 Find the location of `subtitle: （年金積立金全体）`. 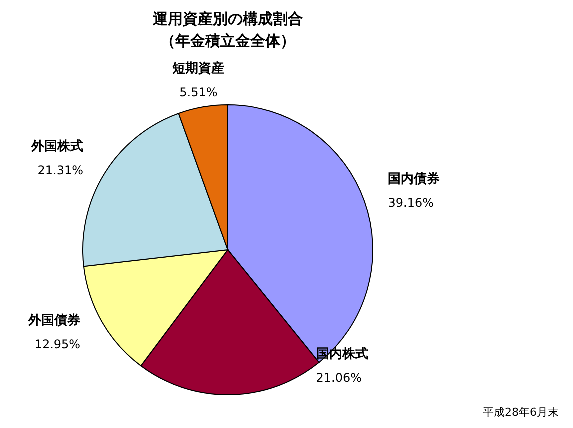

subtitle: （年金積立金全体） is located at coordinates (228, 41).